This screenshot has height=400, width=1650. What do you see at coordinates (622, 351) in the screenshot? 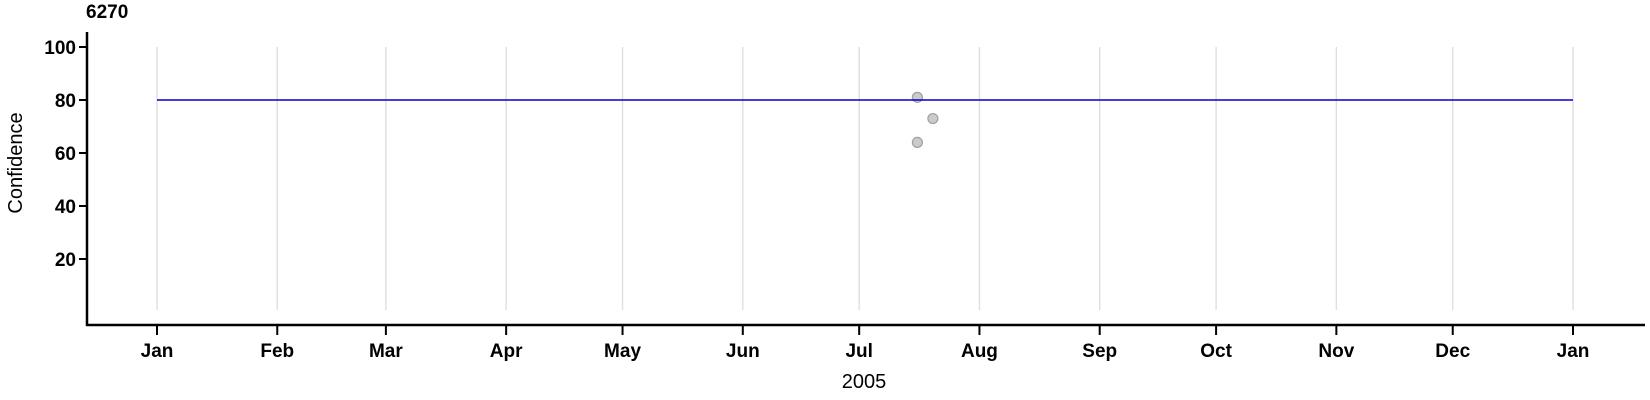
I see `x-tick-label: May` at bounding box center [622, 351].